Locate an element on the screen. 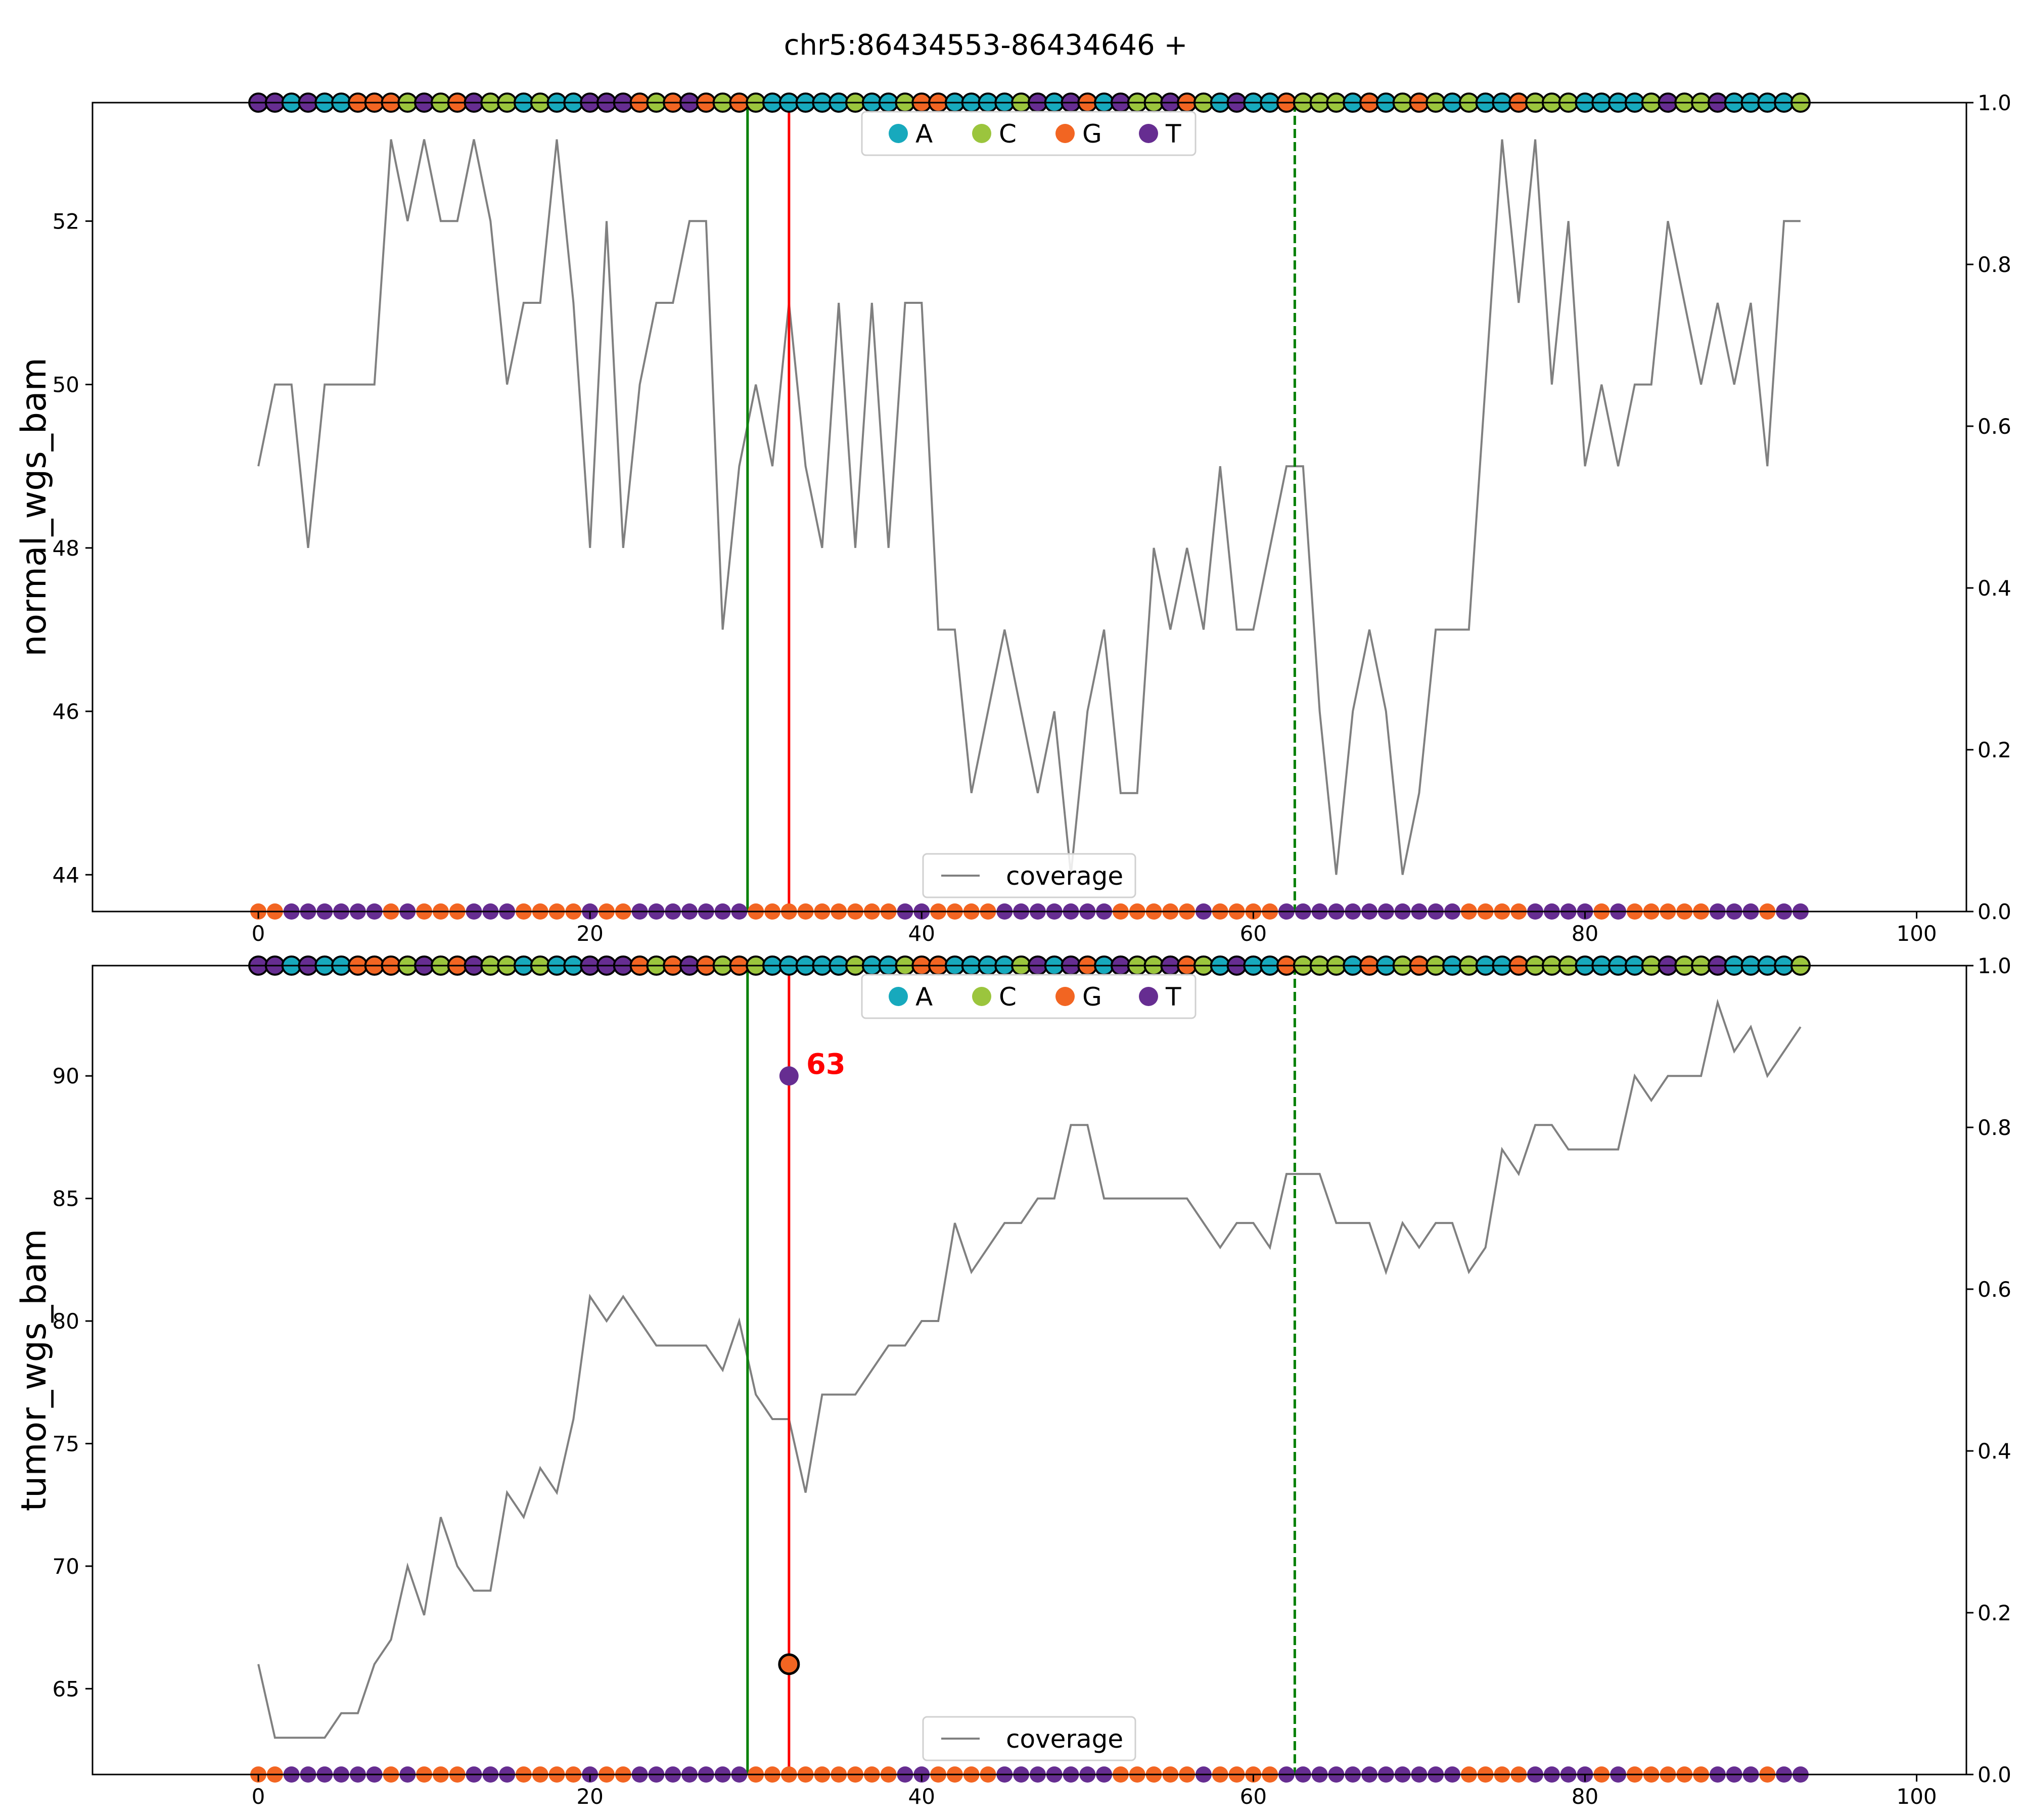 This screenshot has width=2022, height=1820. y-tick-label: 75 is located at coordinates (66, 1443).